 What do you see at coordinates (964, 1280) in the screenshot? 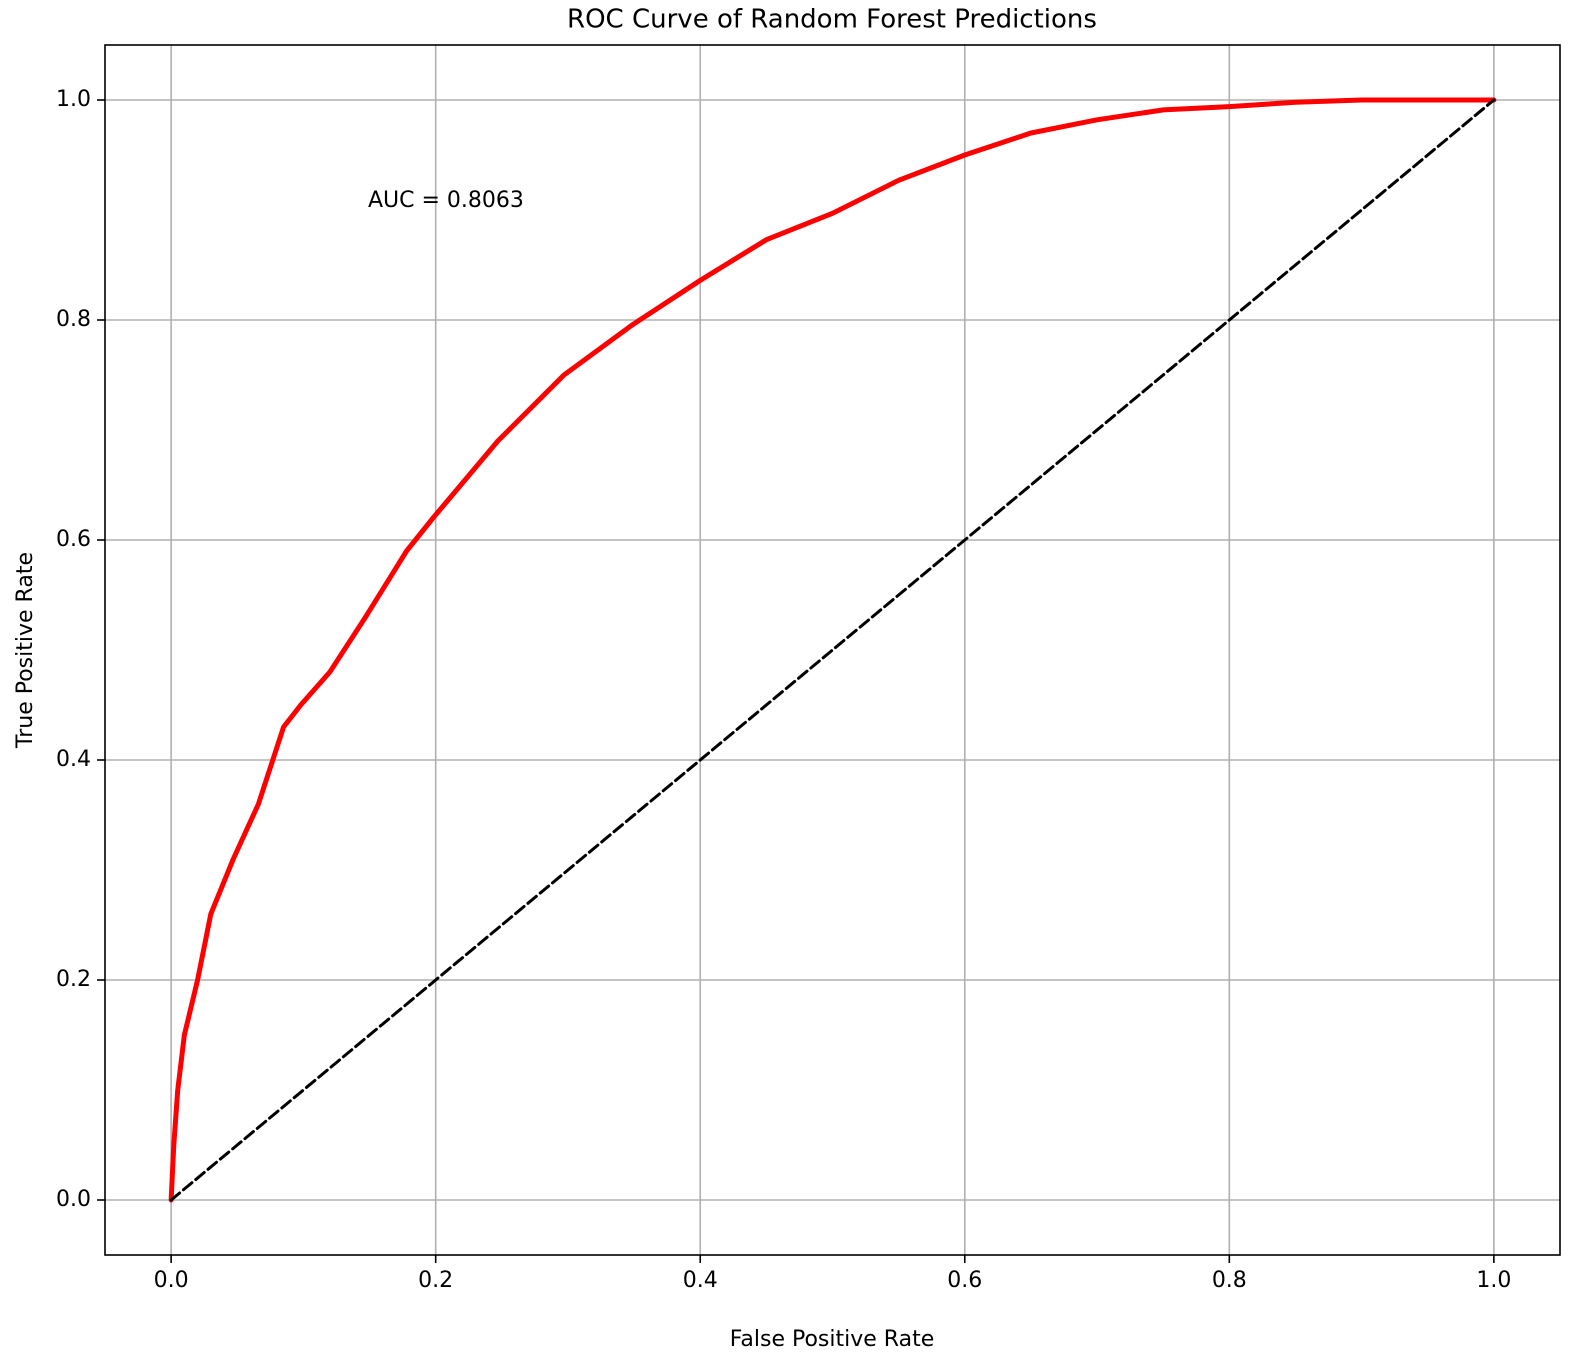
I see `x-tick-label: 0.6` at bounding box center [964, 1280].